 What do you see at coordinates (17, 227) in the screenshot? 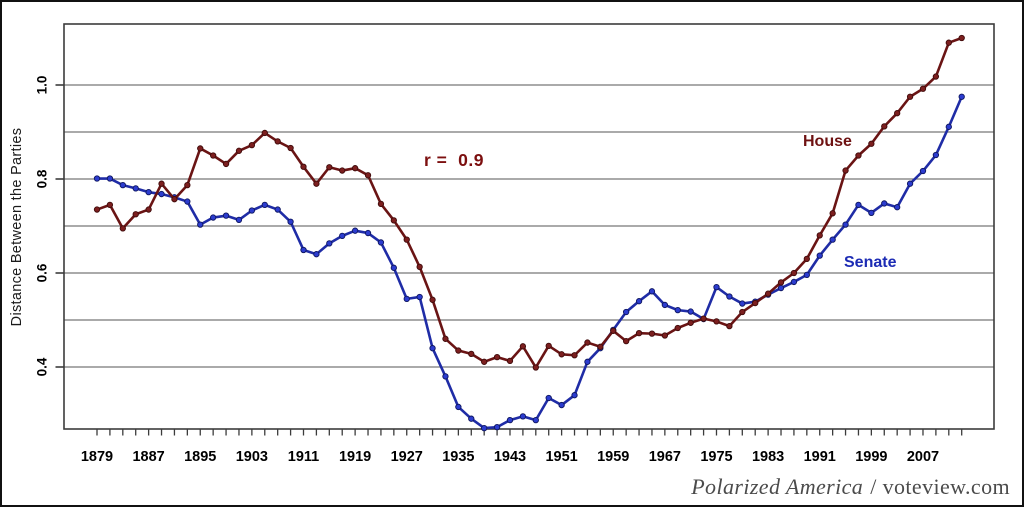
I see `y-axis-title: Distance Between the Parties` at bounding box center [17, 227].